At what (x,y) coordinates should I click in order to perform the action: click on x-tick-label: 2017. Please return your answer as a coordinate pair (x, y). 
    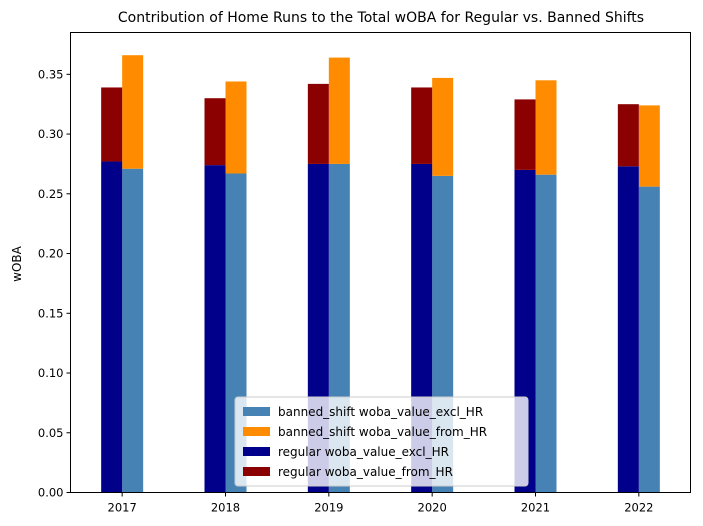
    Looking at the image, I should click on (122, 508).